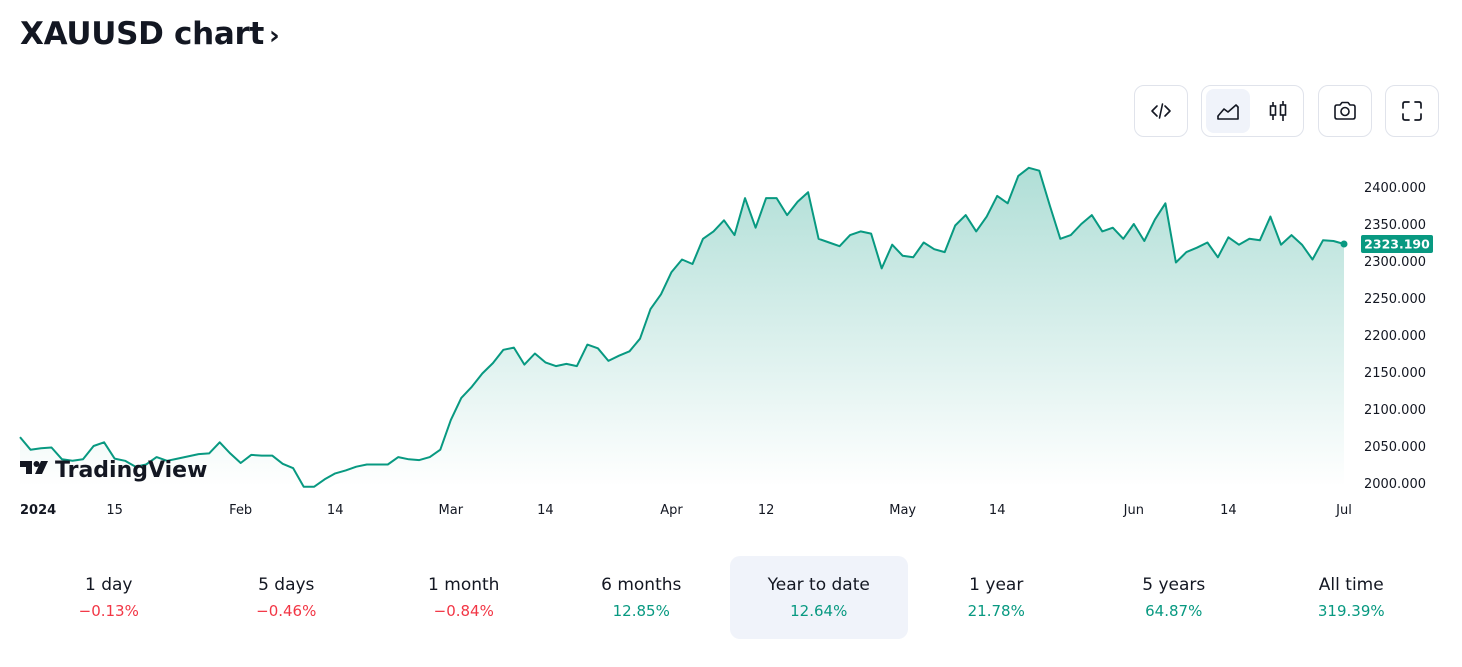  What do you see at coordinates (1395, 373) in the screenshot?
I see `y-tick-label: 2150.000` at bounding box center [1395, 373].